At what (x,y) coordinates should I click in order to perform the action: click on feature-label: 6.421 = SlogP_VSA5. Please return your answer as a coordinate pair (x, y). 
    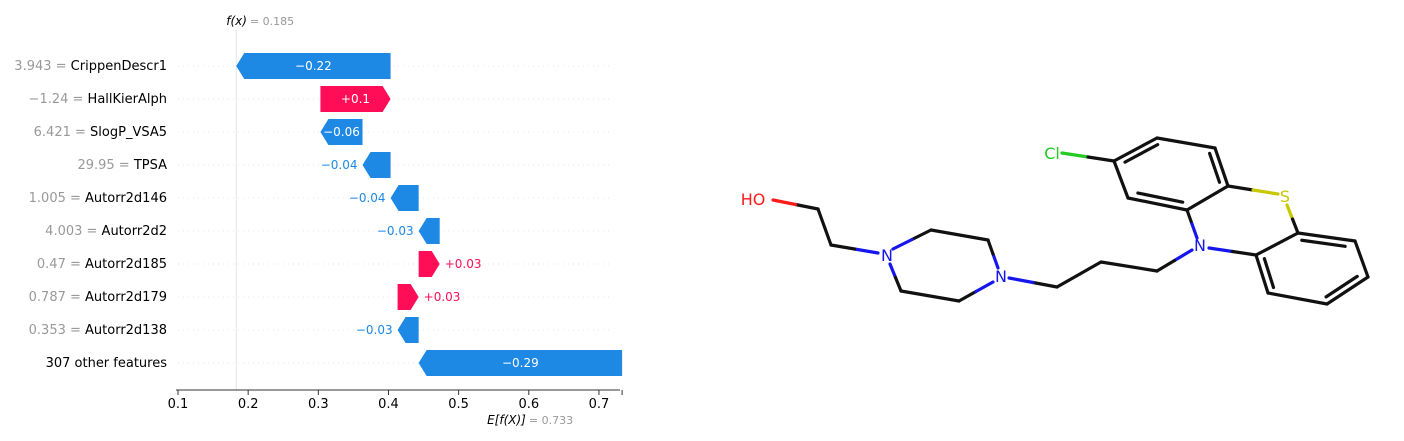
    Looking at the image, I should click on (100, 132).